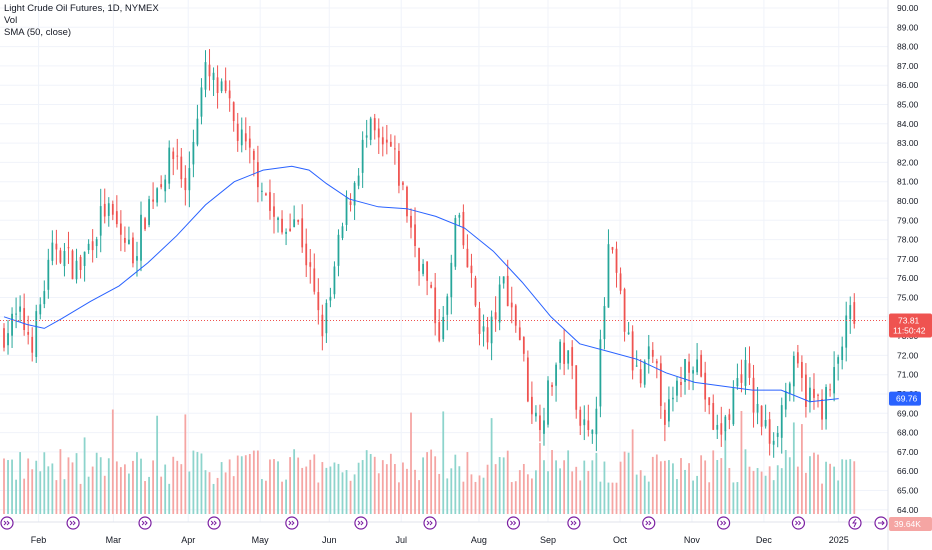 This screenshot has height=550, width=932. I want to click on volume-legend: Vol, so click(11, 20).